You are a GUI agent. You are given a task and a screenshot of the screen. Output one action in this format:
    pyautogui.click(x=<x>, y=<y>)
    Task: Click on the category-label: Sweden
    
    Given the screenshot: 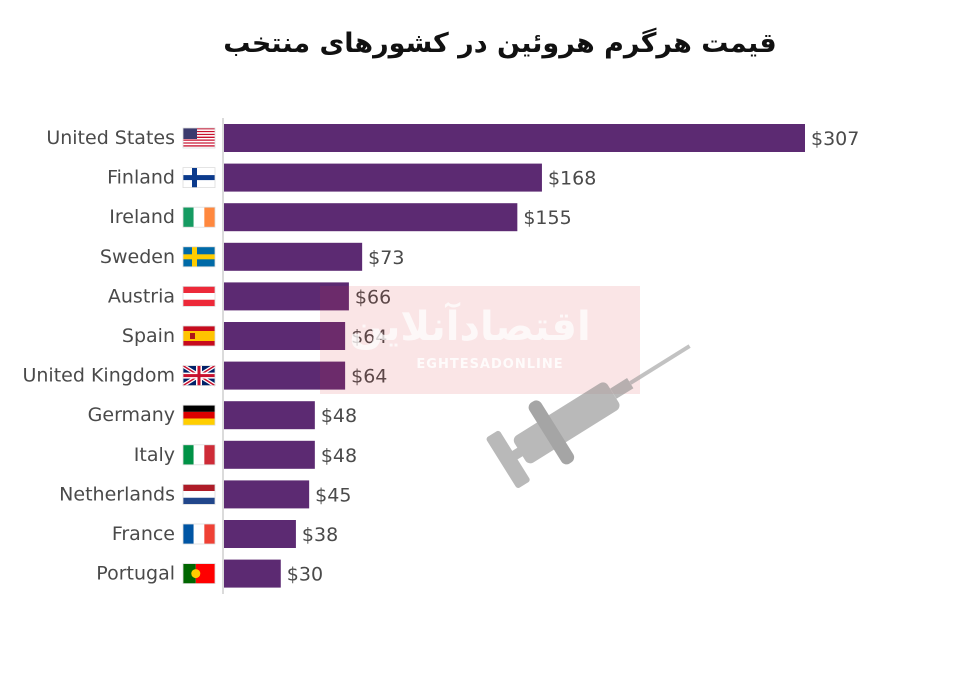 What is the action you would take?
    pyautogui.click(x=137, y=257)
    